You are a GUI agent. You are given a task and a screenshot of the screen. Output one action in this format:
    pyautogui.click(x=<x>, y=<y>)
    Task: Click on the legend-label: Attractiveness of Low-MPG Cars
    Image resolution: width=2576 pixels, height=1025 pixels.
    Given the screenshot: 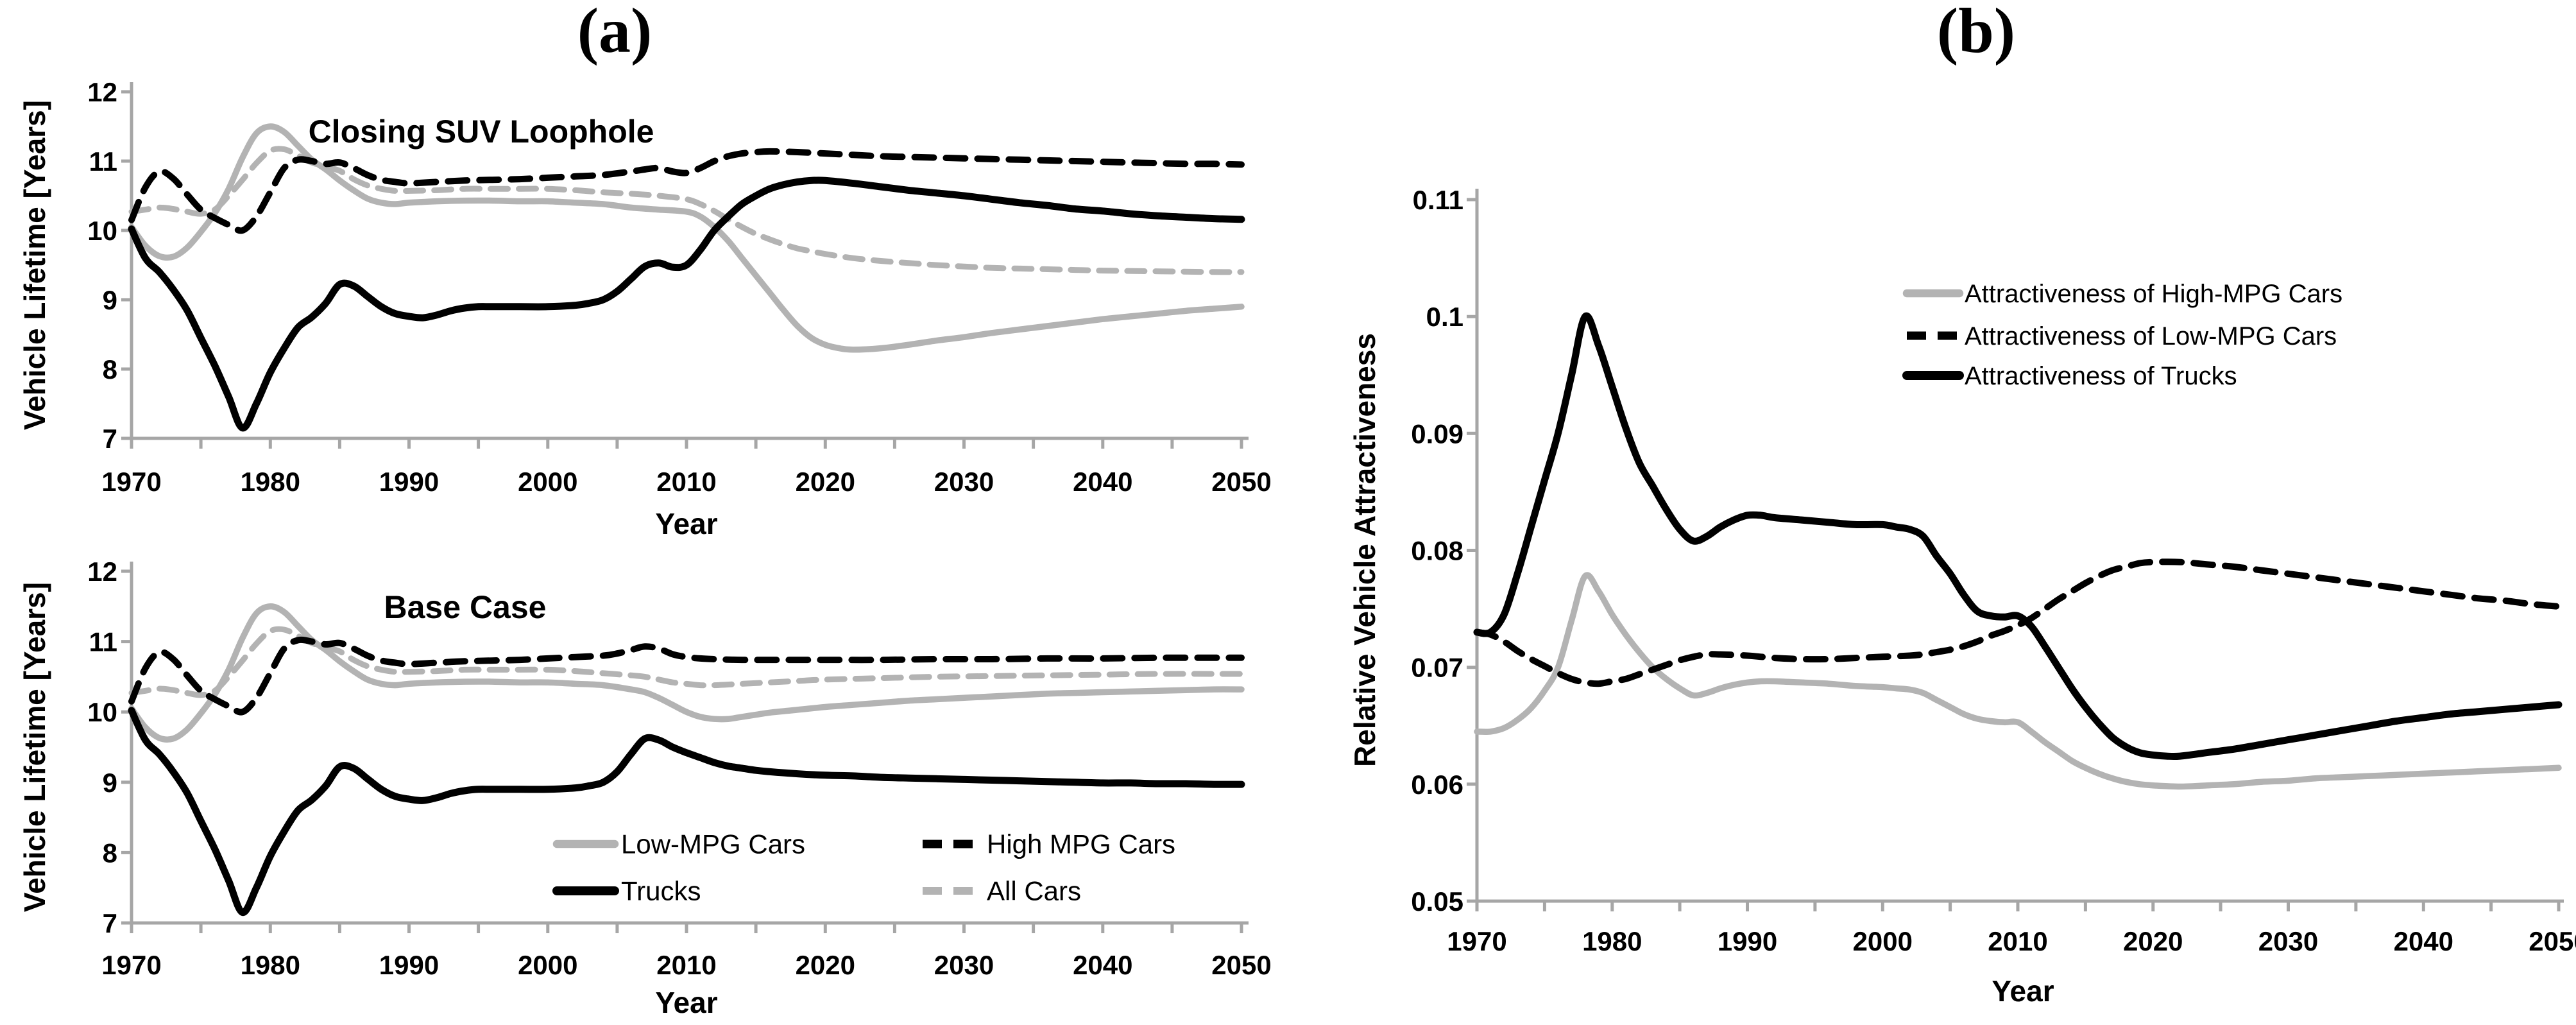 What is the action you would take?
    pyautogui.click(x=2151, y=336)
    